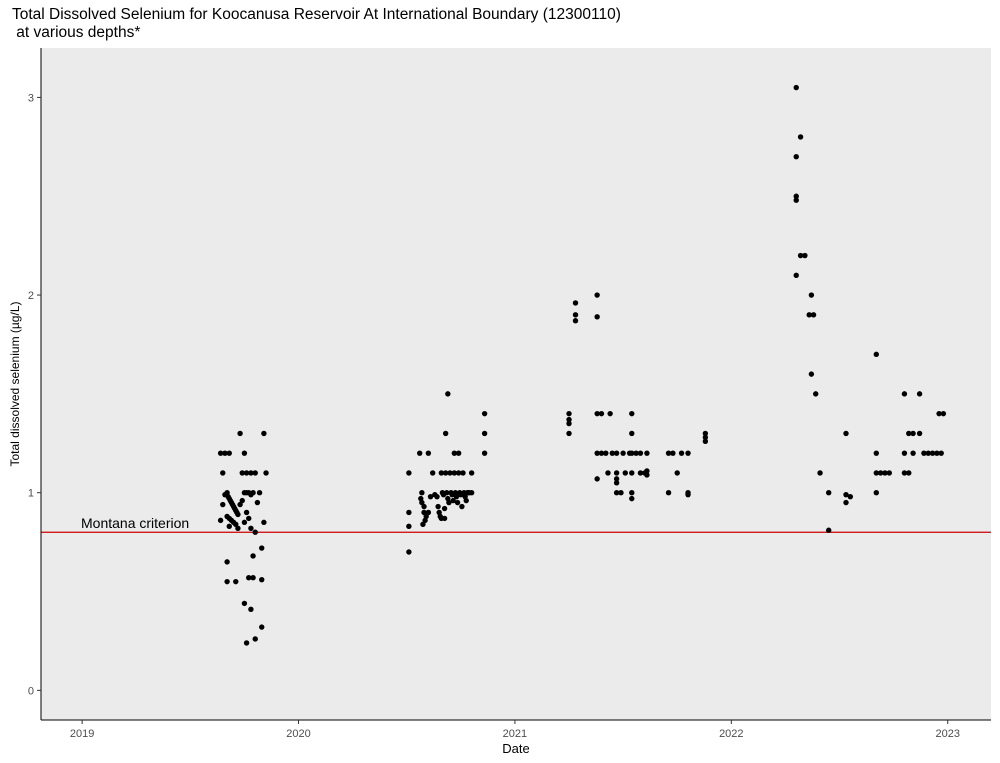 Image resolution: width=1000 pixels, height=763 pixels. Describe the element at coordinates (135, 523) in the screenshot. I see `criterion-label: Montana criterion` at that location.